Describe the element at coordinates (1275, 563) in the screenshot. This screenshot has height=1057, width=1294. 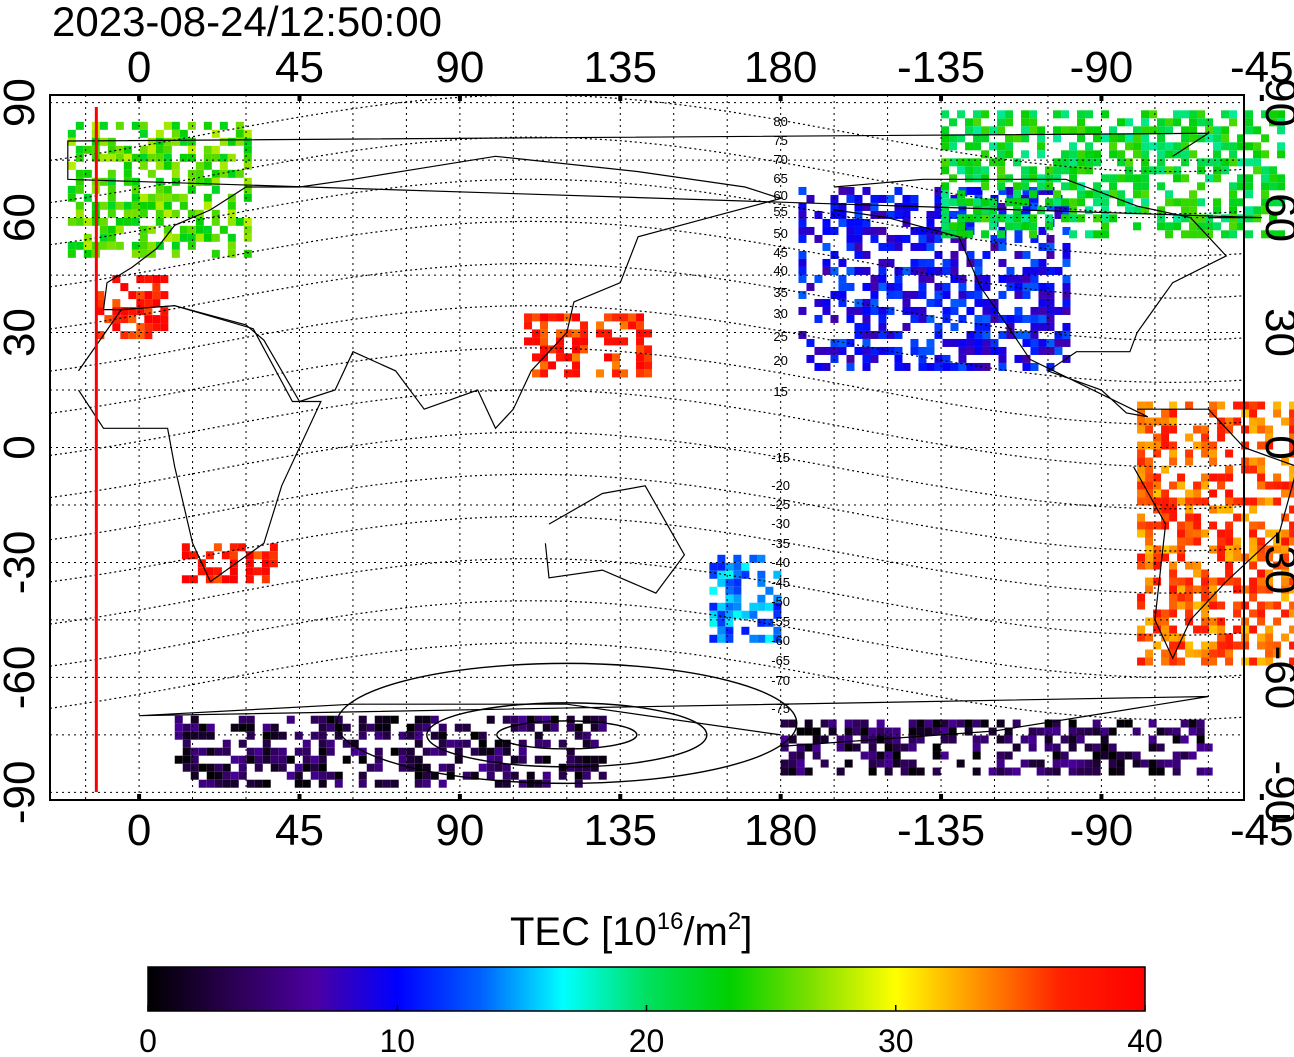
I see `right-lat-label: -30` at that location.